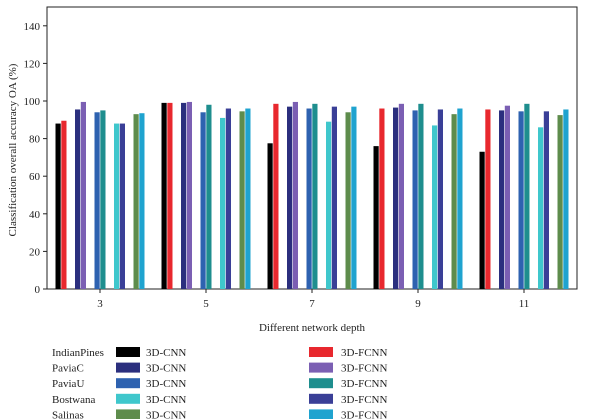 Image resolution: width=600 pixels, height=419 pixels. What do you see at coordinates (35, 215) in the screenshot?
I see `y-tick-label: 40` at bounding box center [35, 215].